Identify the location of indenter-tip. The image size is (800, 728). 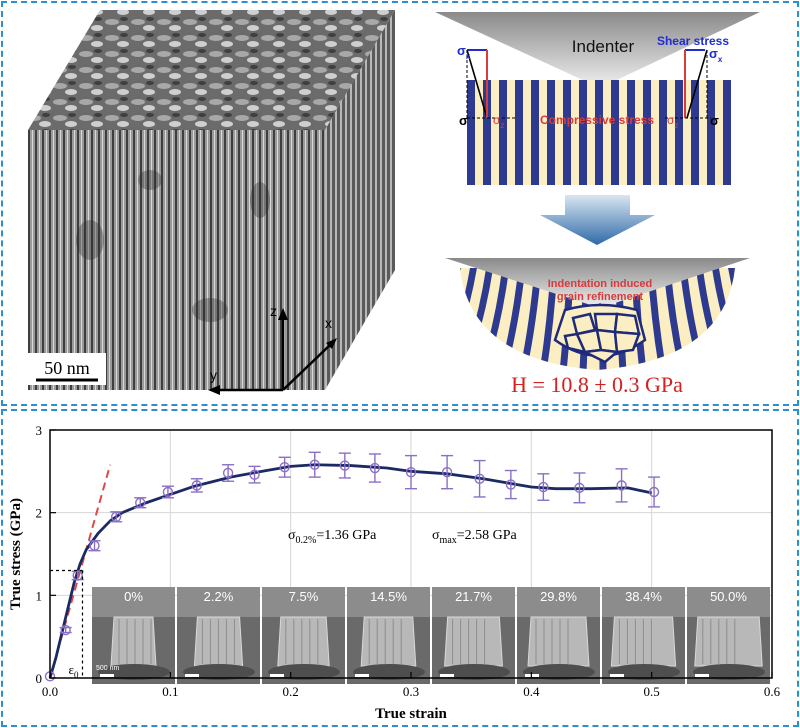
(597, 50).